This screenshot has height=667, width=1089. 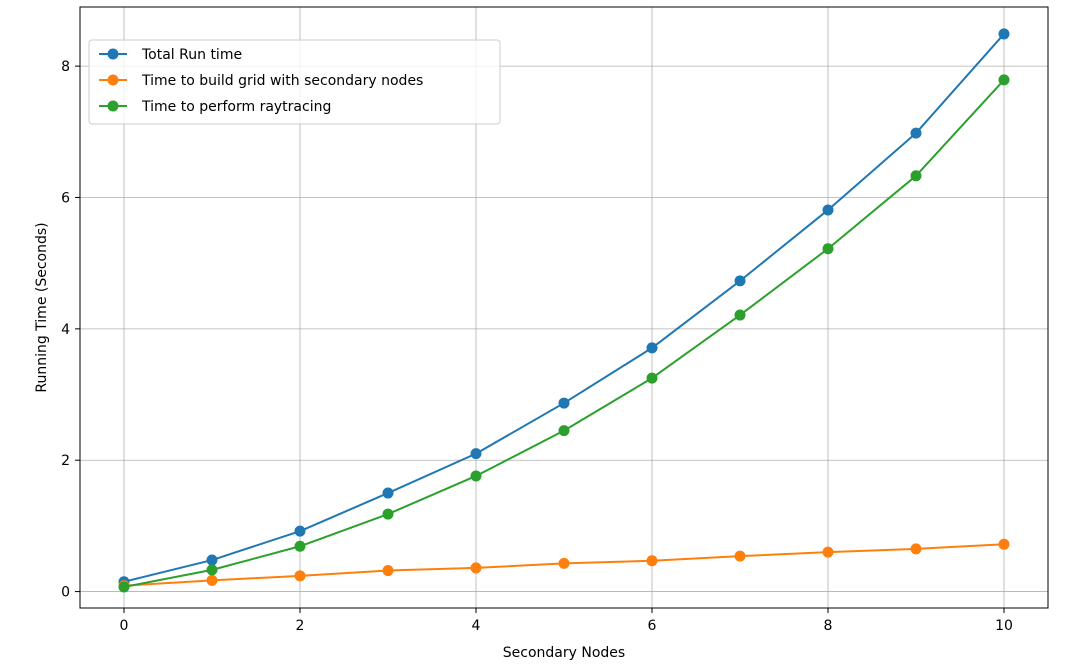 What do you see at coordinates (828, 626) in the screenshot?
I see `x-tick-label: 8` at bounding box center [828, 626].